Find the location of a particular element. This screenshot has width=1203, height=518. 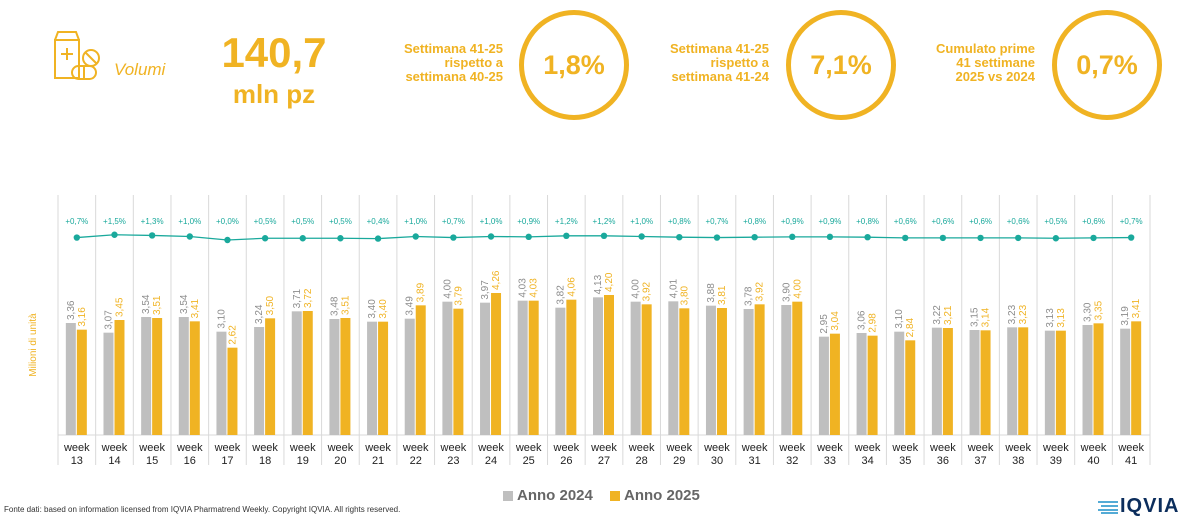

kpi-3-circle: 0,7% is located at coordinates (1107, 65).